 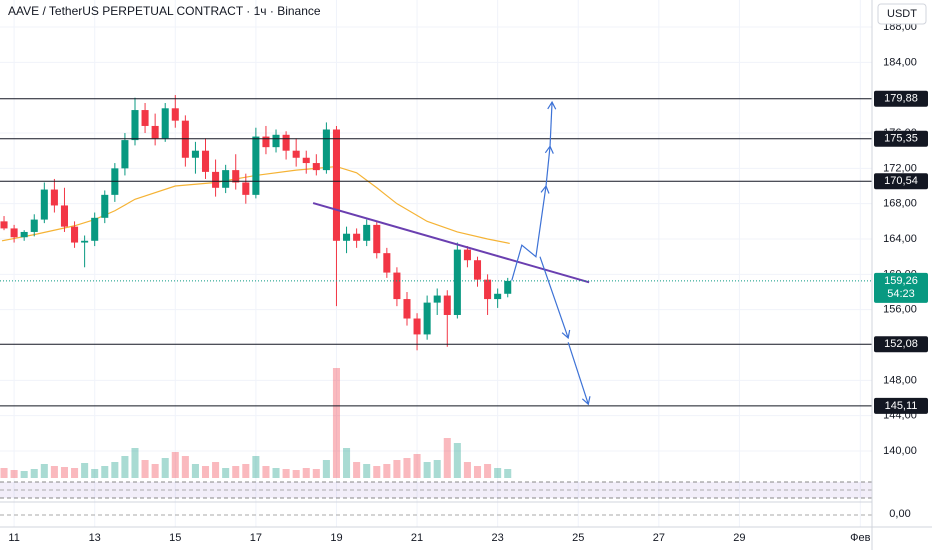 What do you see at coordinates (175, 538) in the screenshot?
I see `x-tick-label: 15` at bounding box center [175, 538].